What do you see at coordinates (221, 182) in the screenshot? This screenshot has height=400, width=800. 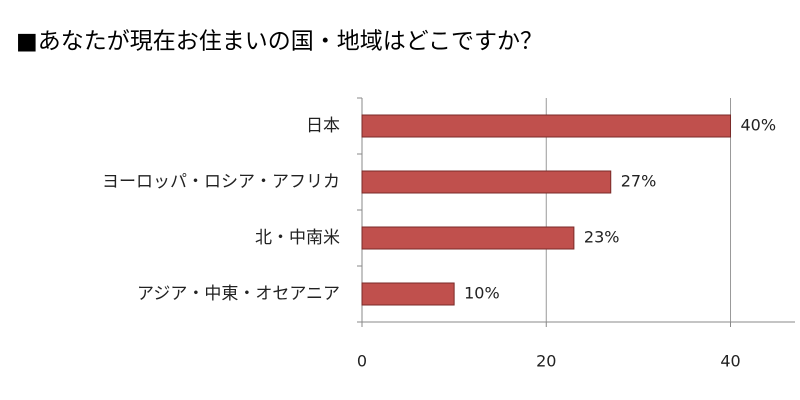 I see `y-tick-label: ヨーロッパ・ロシア・アフリカ` at bounding box center [221, 182].